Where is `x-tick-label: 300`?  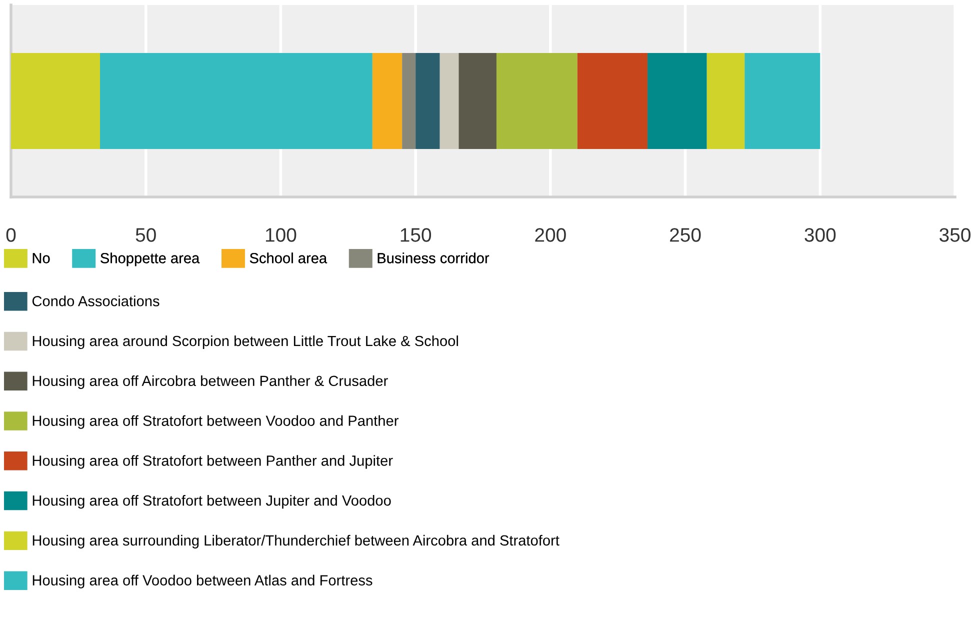
x-tick-label: 300 is located at coordinates (820, 235).